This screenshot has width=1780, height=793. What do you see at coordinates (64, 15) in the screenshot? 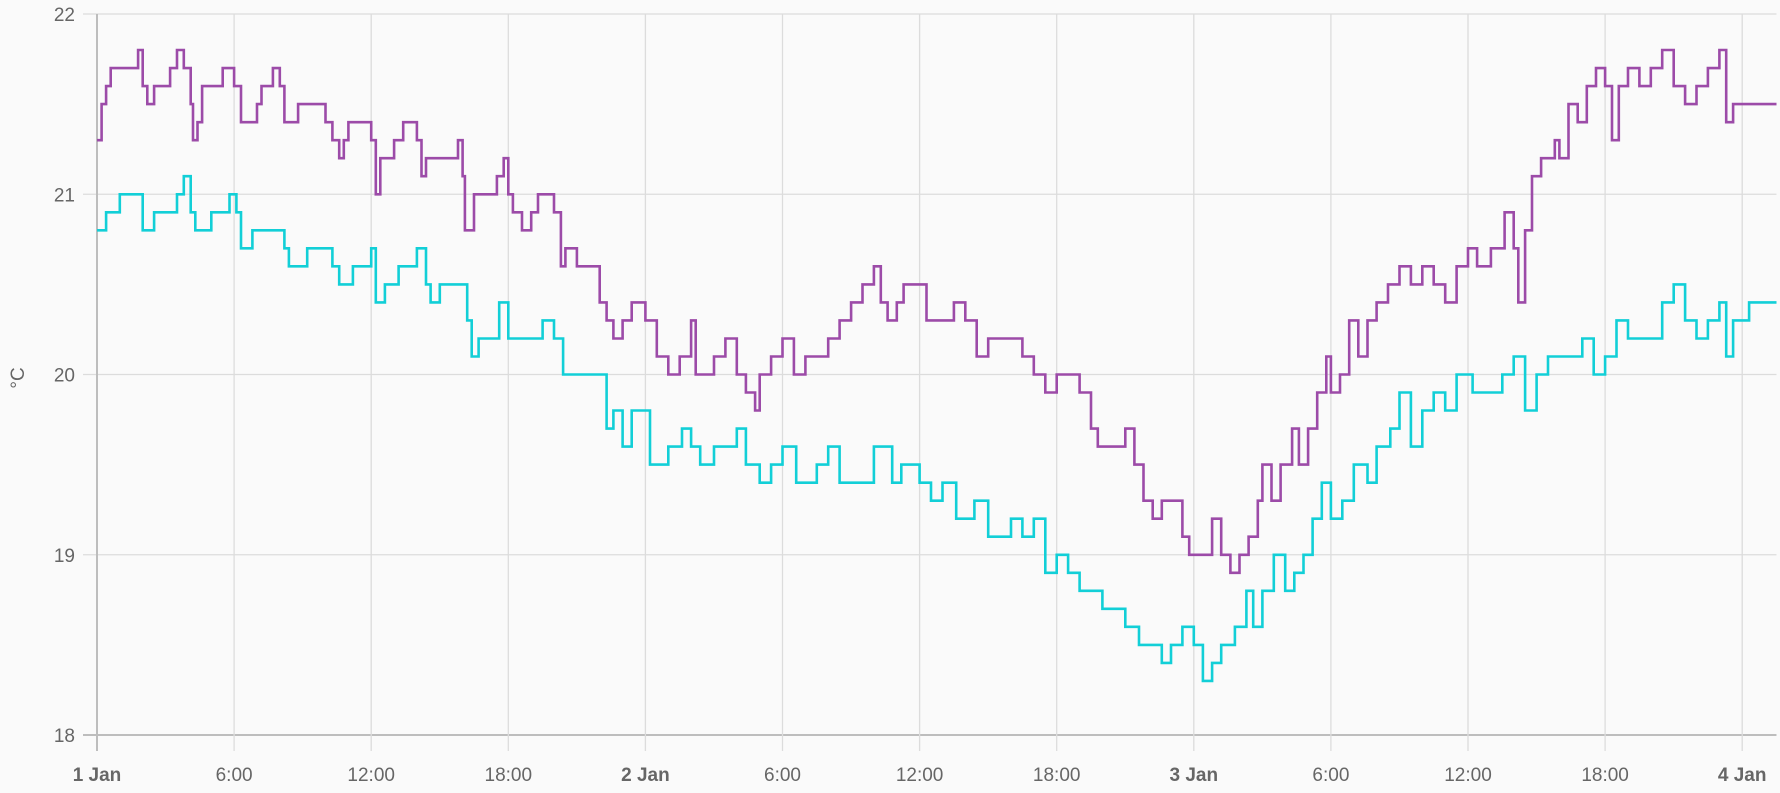
I see `y-tick-label: 22` at bounding box center [64, 15].